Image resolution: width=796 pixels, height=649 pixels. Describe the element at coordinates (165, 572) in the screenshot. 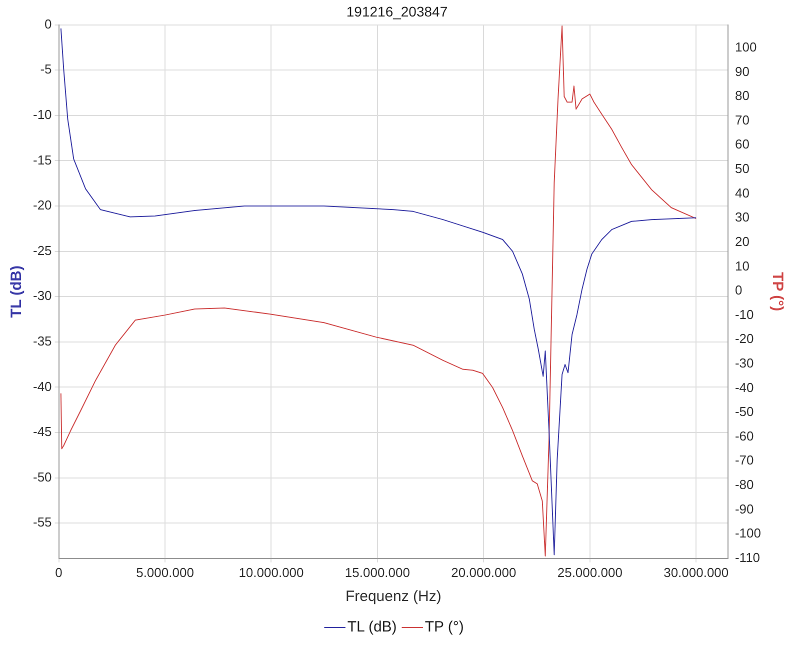

I see `x-tick-label: 5.000.000` at that location.